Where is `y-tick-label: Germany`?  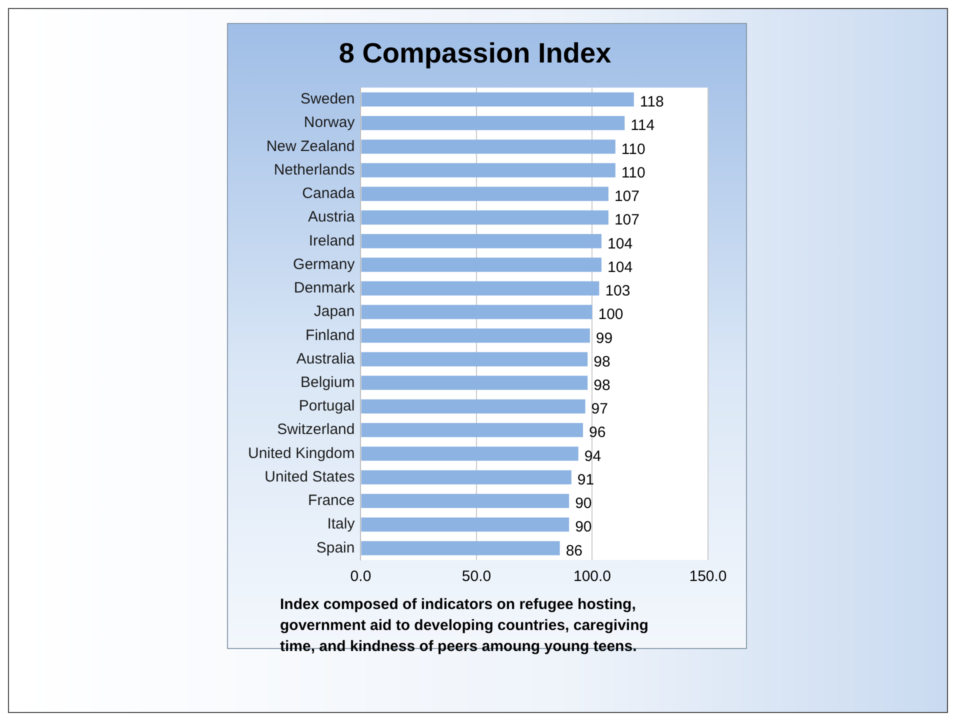
y-tick-label: Germany is located at coordinates (324, 264).